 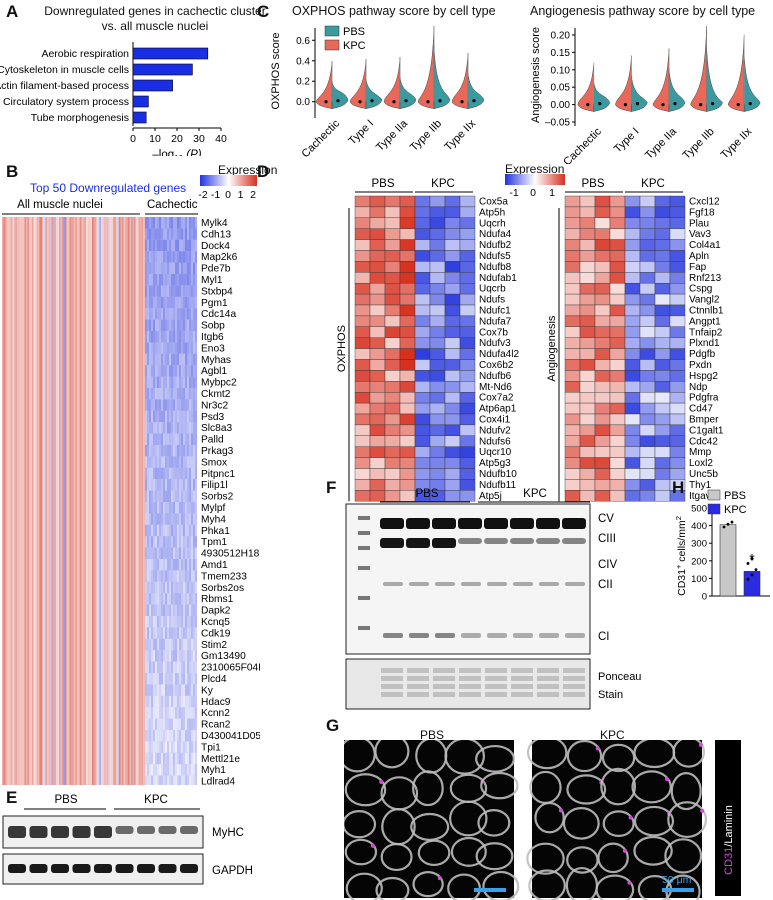 I want to click on panel-c-left-median-pbs, so click(x=372, y=101).